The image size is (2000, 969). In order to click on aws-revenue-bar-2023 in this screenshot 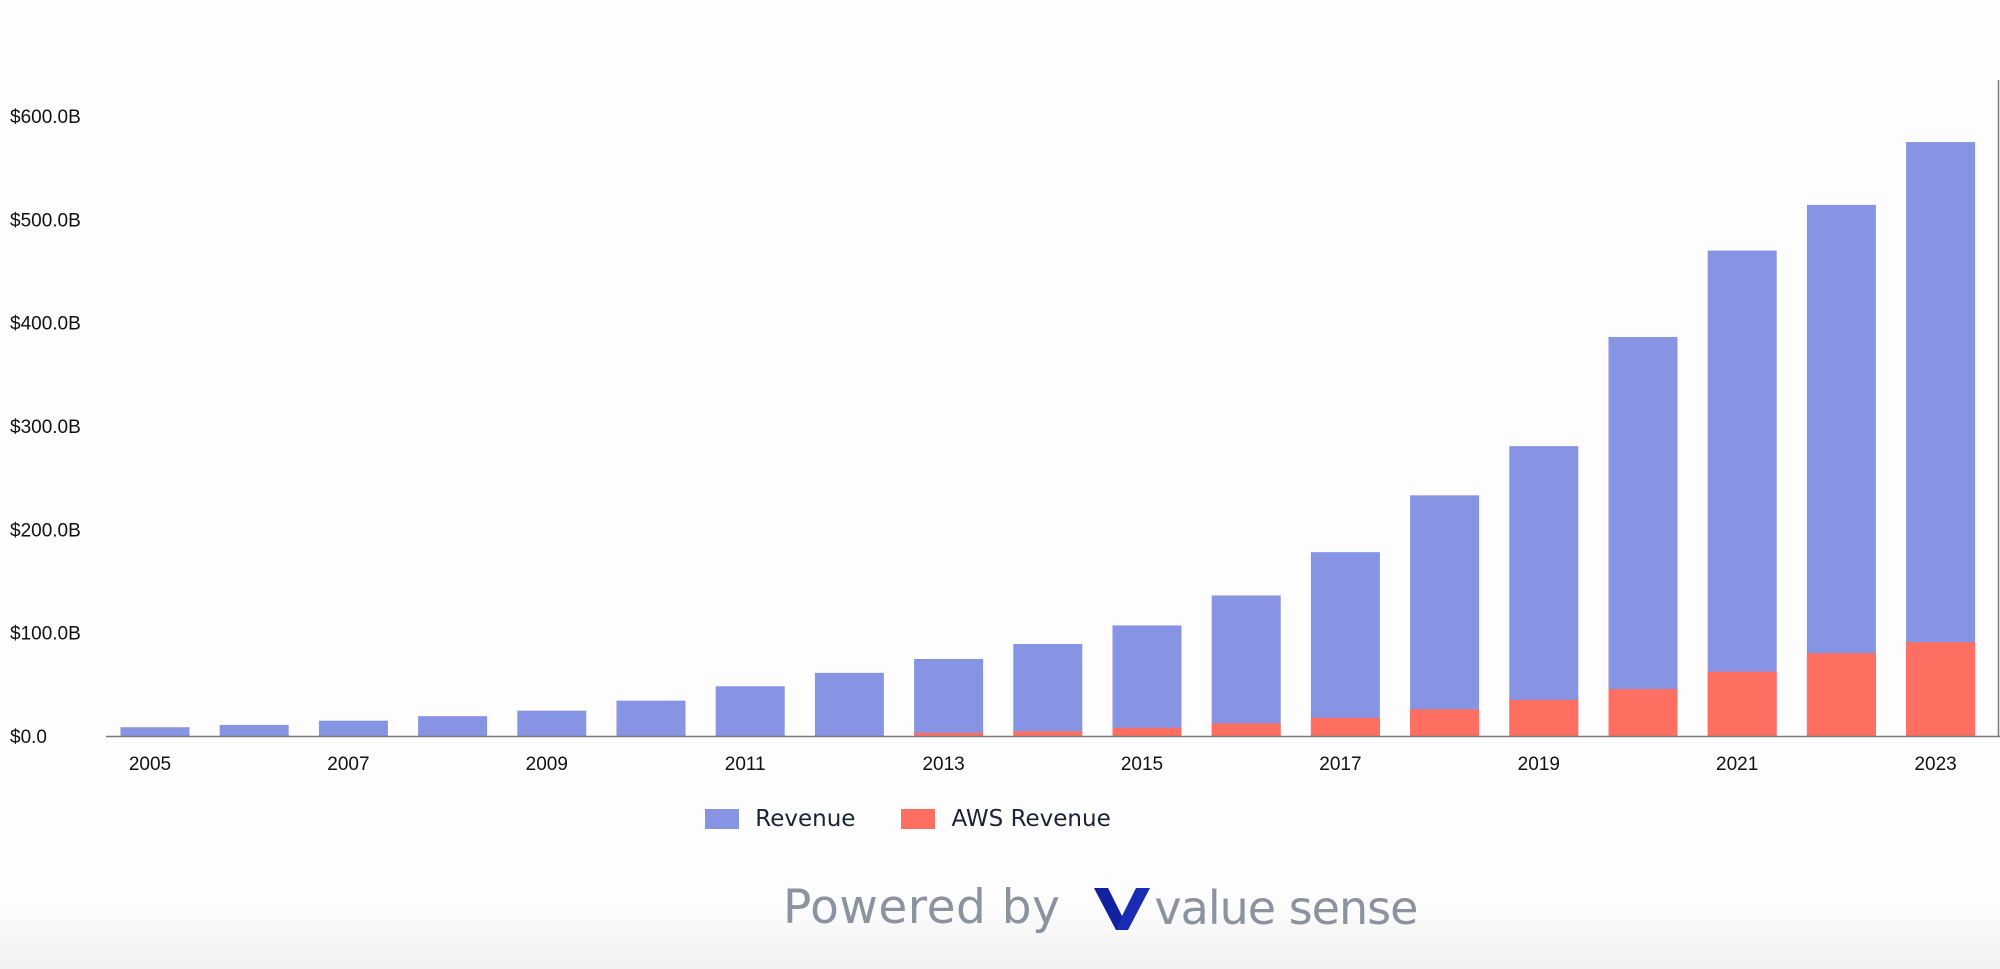, I will do `click(1941, 689)`.